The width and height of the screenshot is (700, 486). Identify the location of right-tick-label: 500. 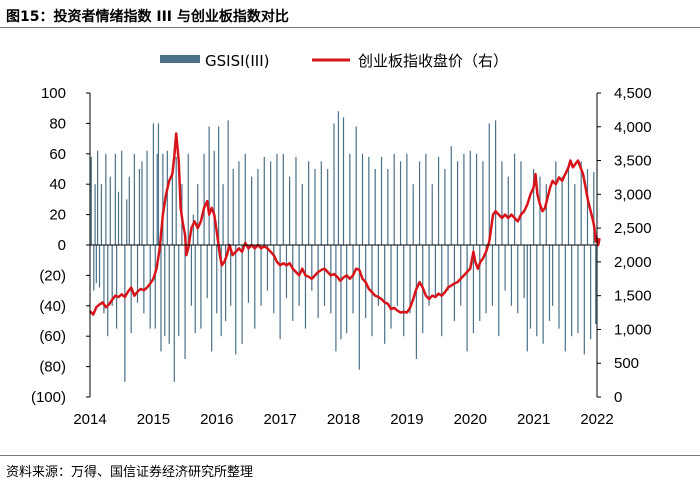
(626, 363).